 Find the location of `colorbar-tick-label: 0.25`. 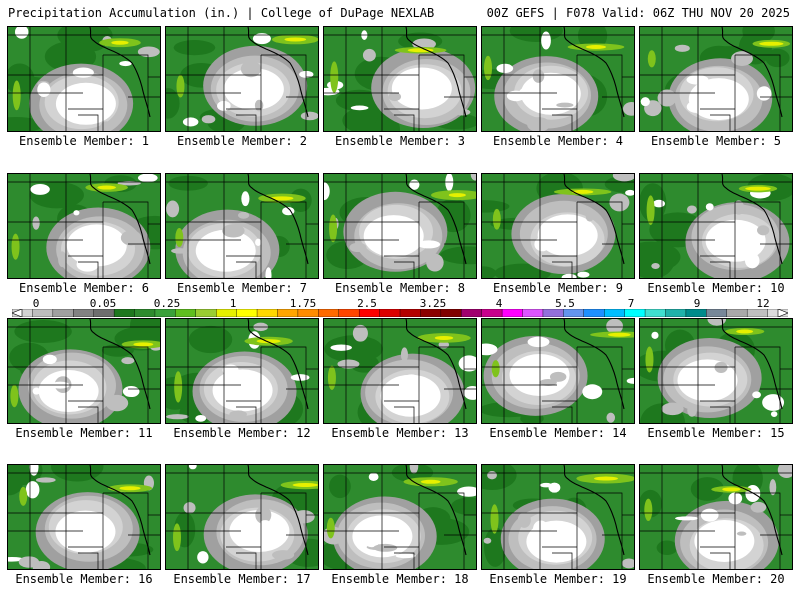

colorbar-tick-label: 0.25 is located at coordinates (167, 303).